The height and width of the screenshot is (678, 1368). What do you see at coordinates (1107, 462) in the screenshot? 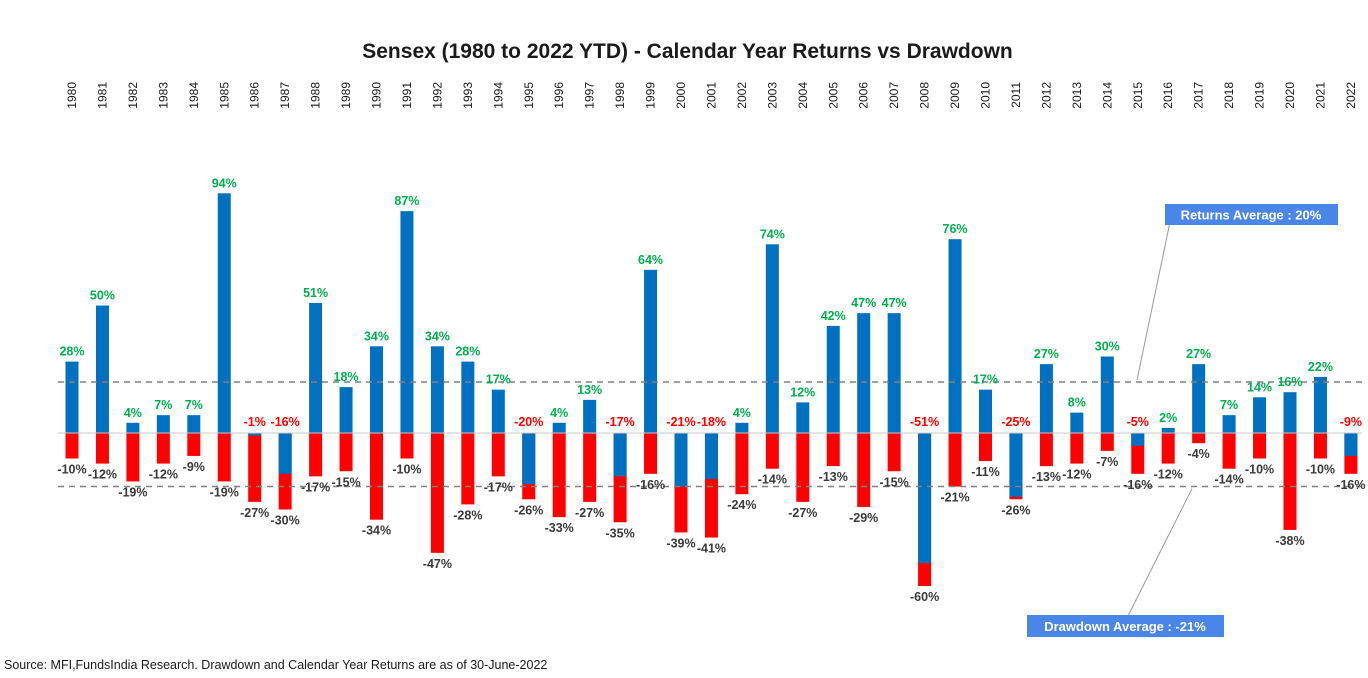
I see `drawdown-data-label: -7%` at bounding box center [1107, 462].